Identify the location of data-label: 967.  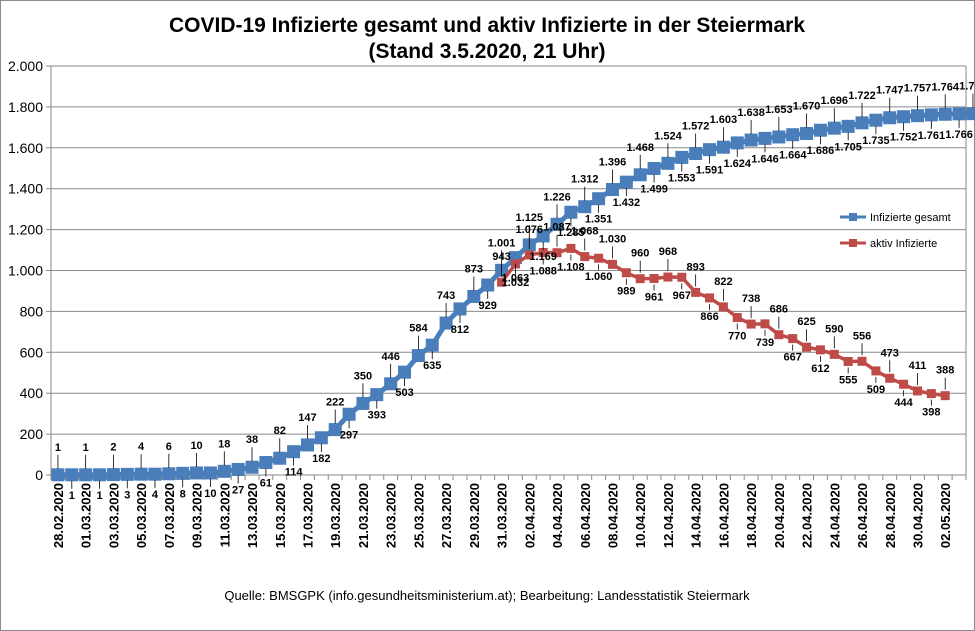
(682, 296).